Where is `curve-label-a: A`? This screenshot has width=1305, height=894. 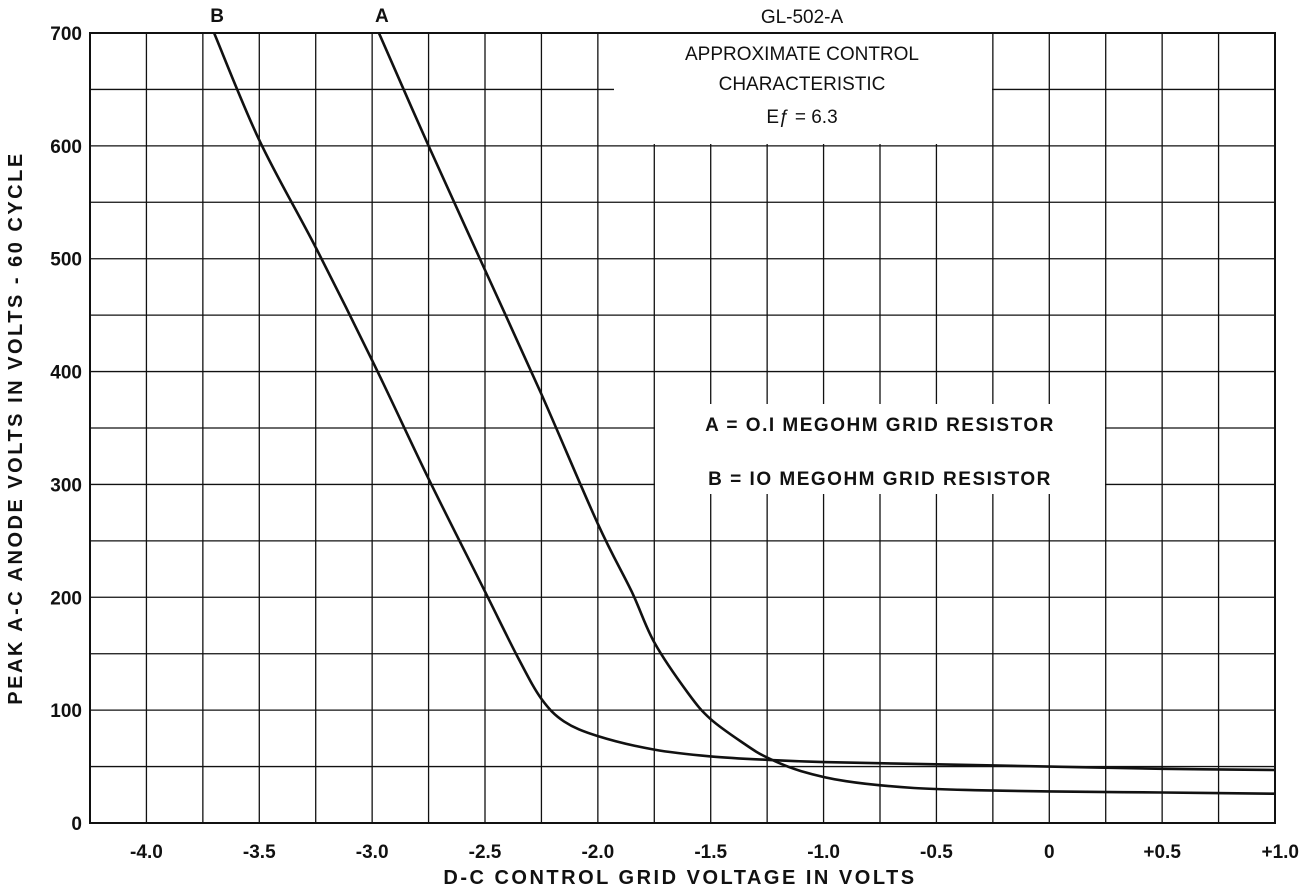
curve-label-a: A is located at coordinates (382, 16).